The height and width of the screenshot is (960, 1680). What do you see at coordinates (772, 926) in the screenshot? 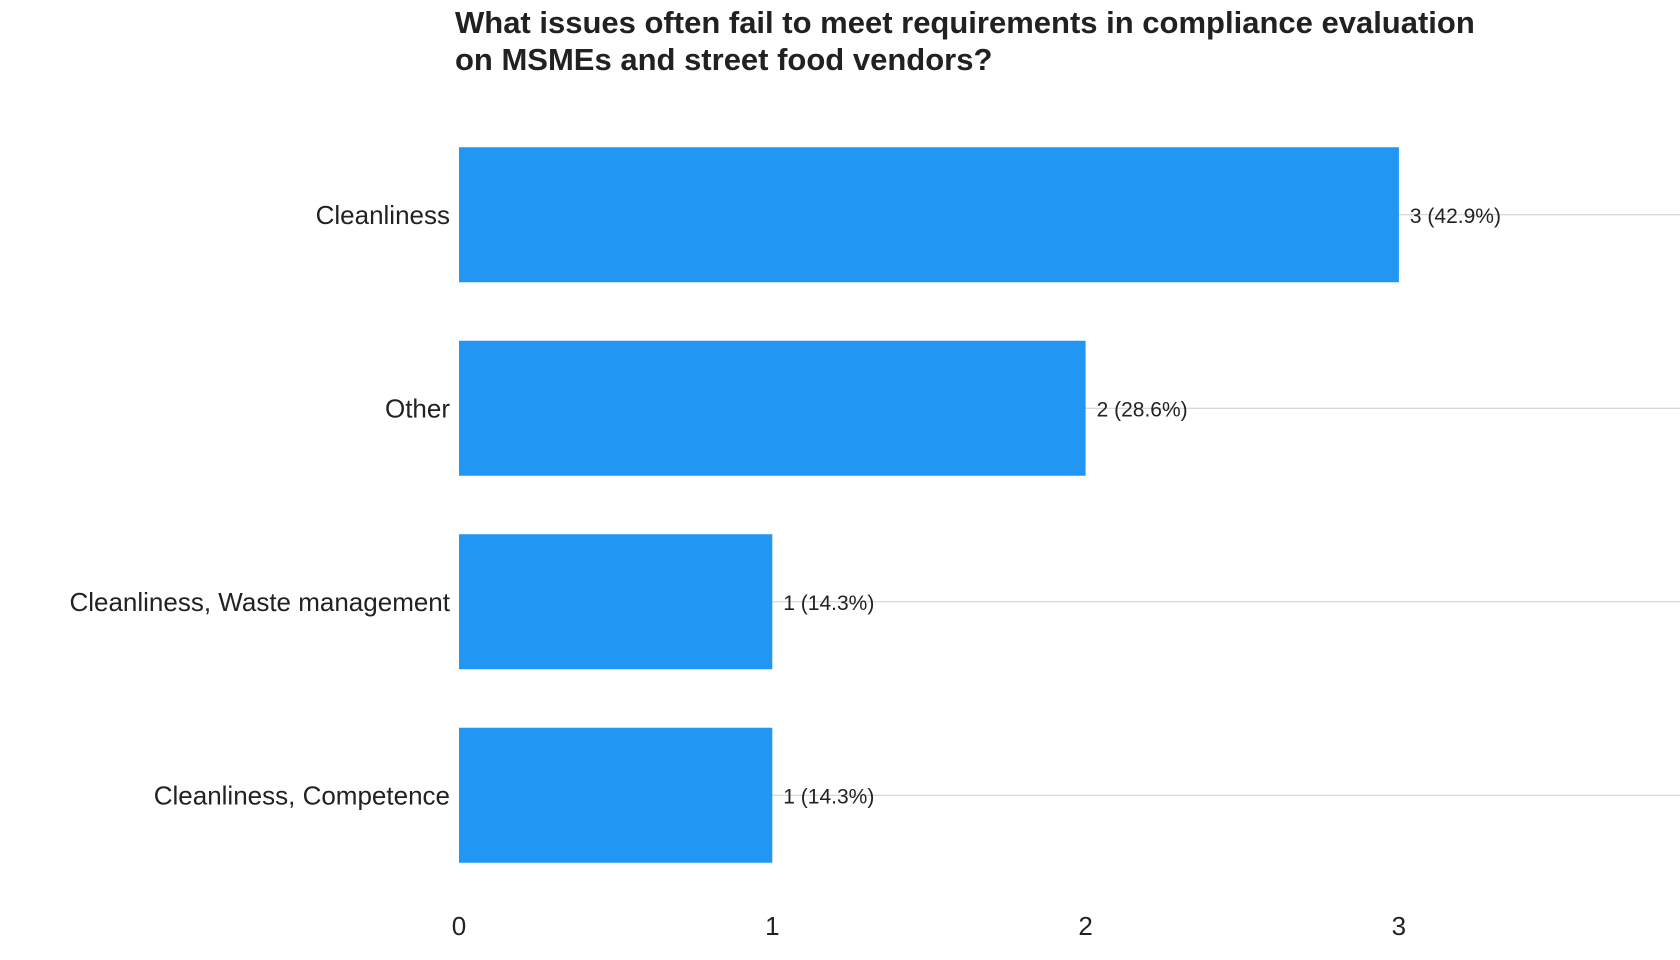
I see `x-tick-label: 1` at bounding box center [772, 926].